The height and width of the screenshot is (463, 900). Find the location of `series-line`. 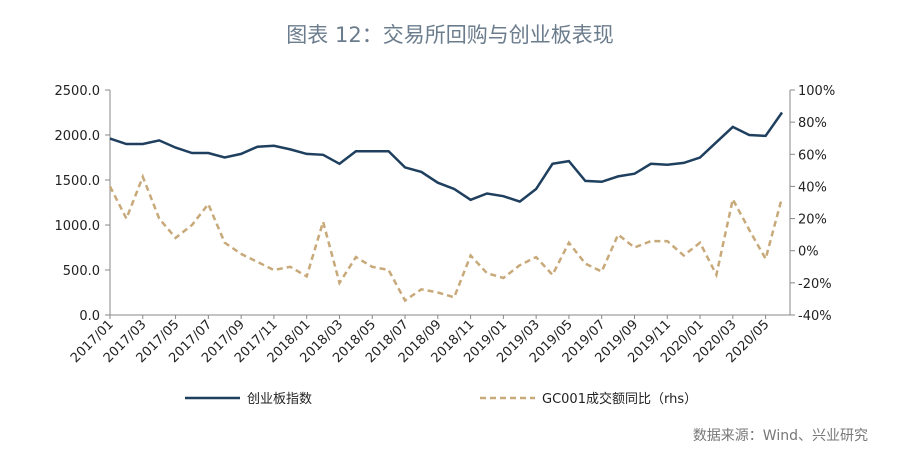

series-line is located at coordinates (446, 157).